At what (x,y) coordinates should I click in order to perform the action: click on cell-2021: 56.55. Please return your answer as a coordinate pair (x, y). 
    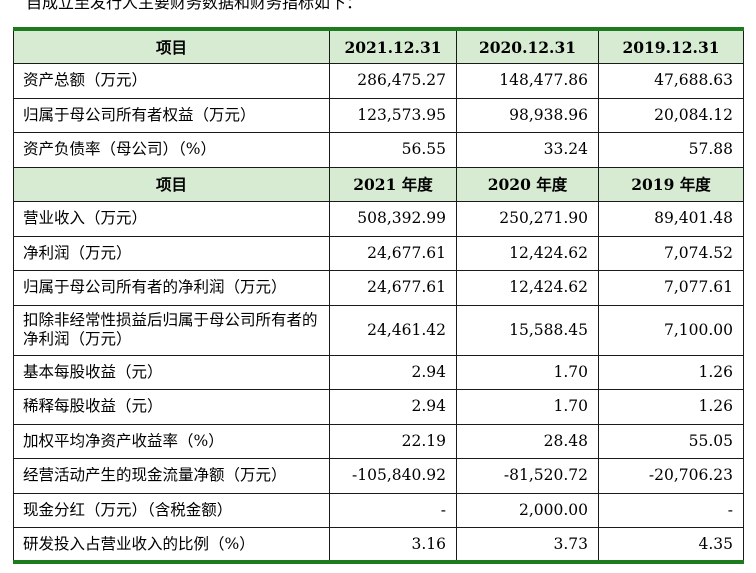
    Looking at the image, I should click on (393, 150).